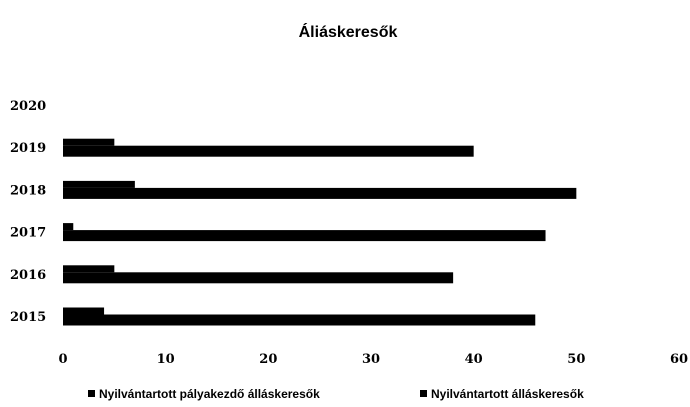  I want to click on x-tick-label: 40, so click(474, 359).